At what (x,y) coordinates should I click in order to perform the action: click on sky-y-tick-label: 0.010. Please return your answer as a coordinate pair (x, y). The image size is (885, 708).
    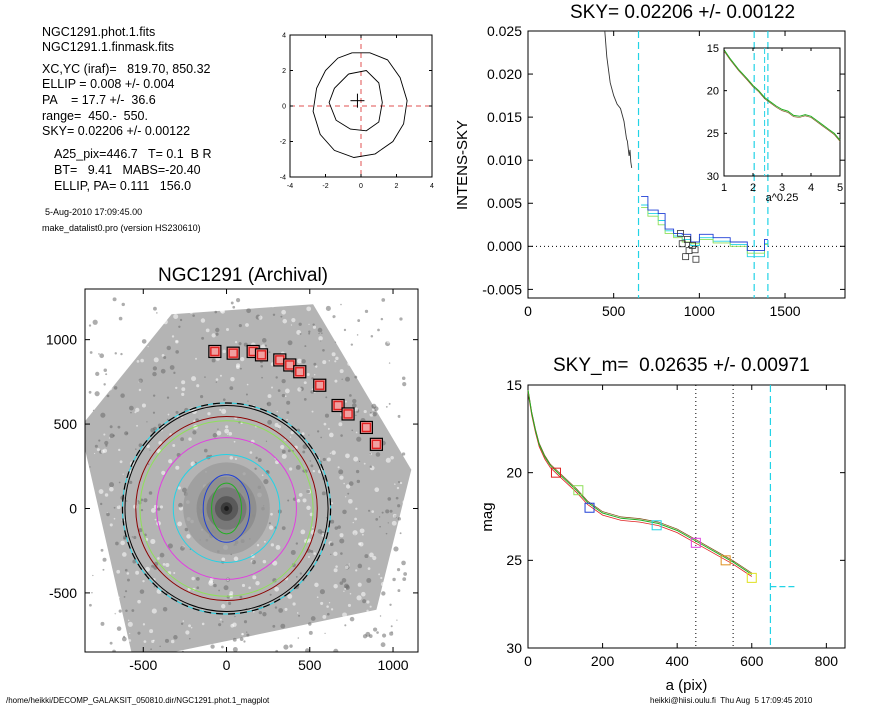
    Looking at the image, I should click on (504, 160).